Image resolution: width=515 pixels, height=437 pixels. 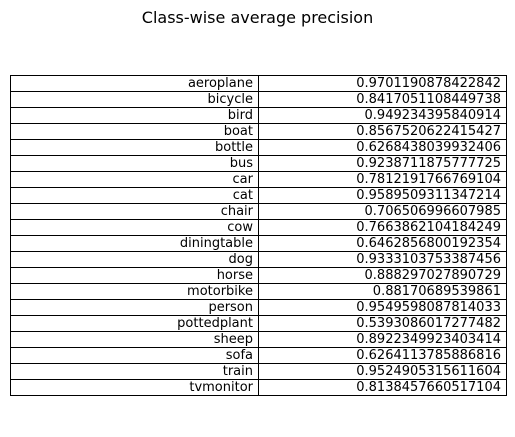 I want to click on precision-value-cell: 0.9589509311347214, so click(x=382, y=195).